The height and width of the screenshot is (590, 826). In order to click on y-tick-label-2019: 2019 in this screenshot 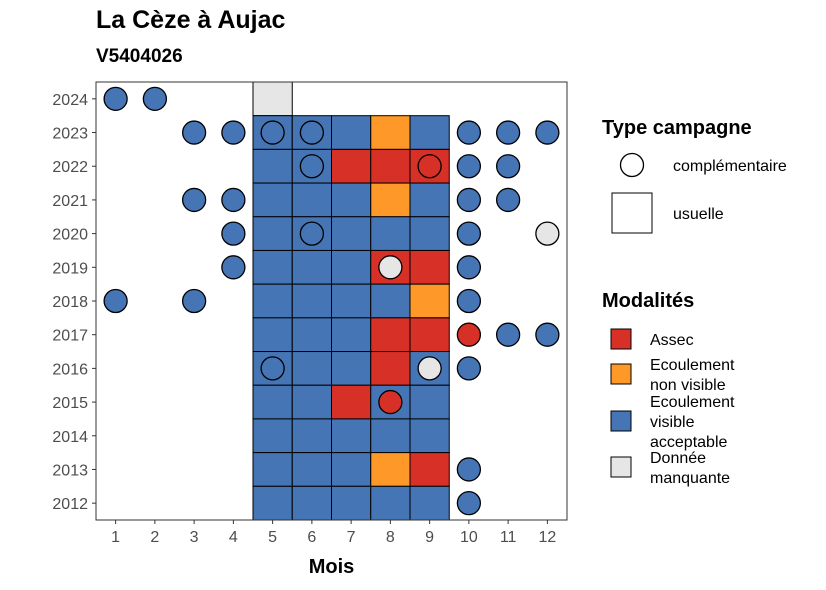, I will do `click(70, 268)`.